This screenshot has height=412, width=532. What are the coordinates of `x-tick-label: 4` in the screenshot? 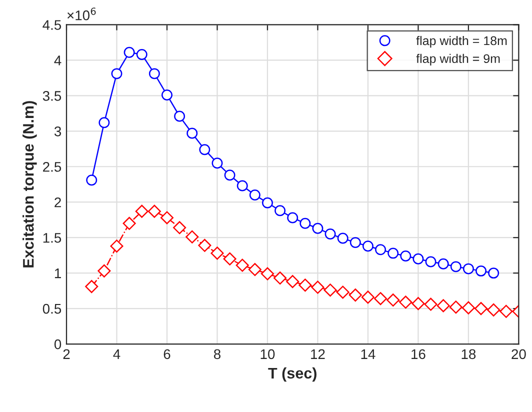 It's located at (116, 354).